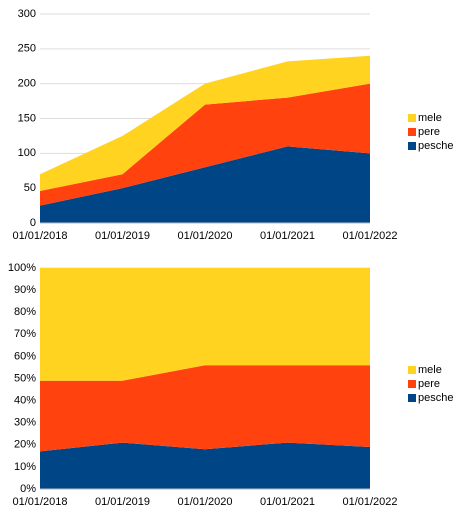 This screenshot has width=474, height=517. I want to click on y-tick-label: 90%, so click(25, 290).